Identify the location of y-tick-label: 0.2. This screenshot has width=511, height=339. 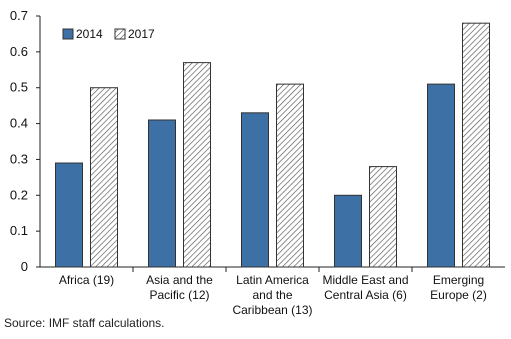
(19, 194).